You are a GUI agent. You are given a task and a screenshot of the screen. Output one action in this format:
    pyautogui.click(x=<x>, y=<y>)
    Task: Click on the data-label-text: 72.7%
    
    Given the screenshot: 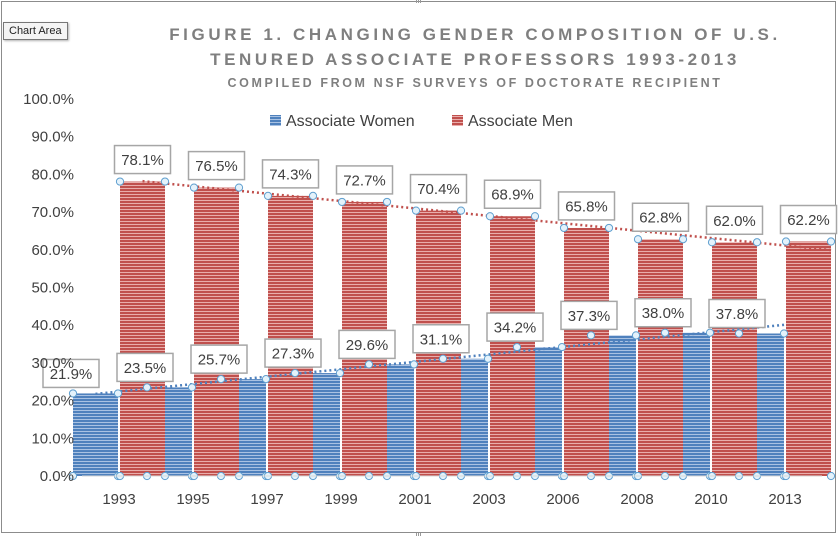 What is the action you would take?
    pyautogui.click(x=364, y=180)
    